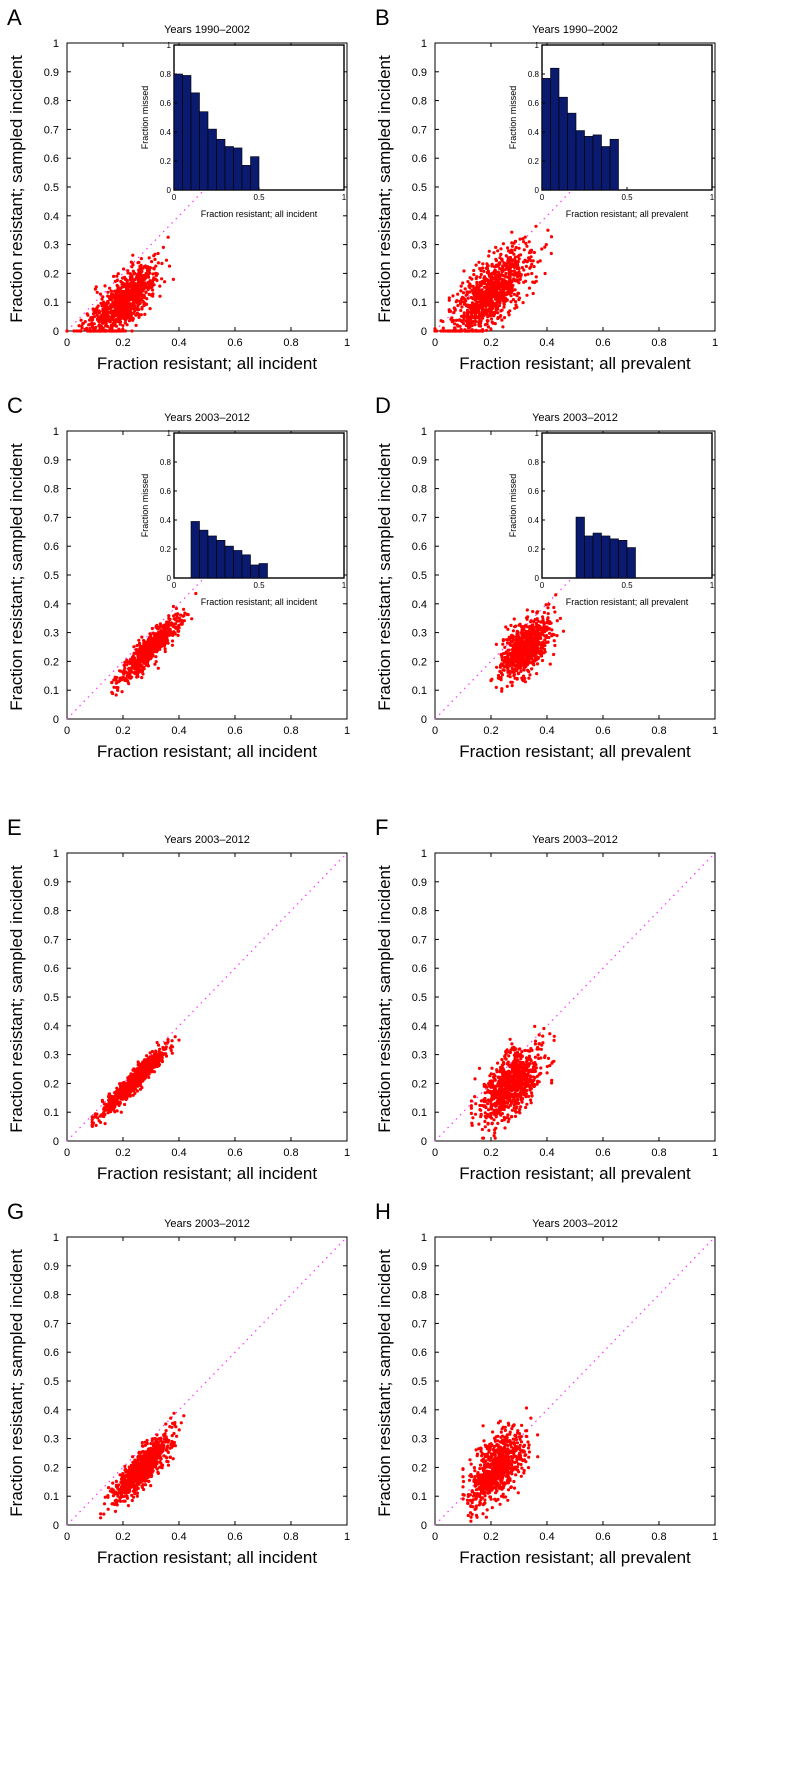  What do you see at coordinates (122, 731) in the screenshot?
I see `x-tick-label: 0.2` at bounding box center [122, 731].